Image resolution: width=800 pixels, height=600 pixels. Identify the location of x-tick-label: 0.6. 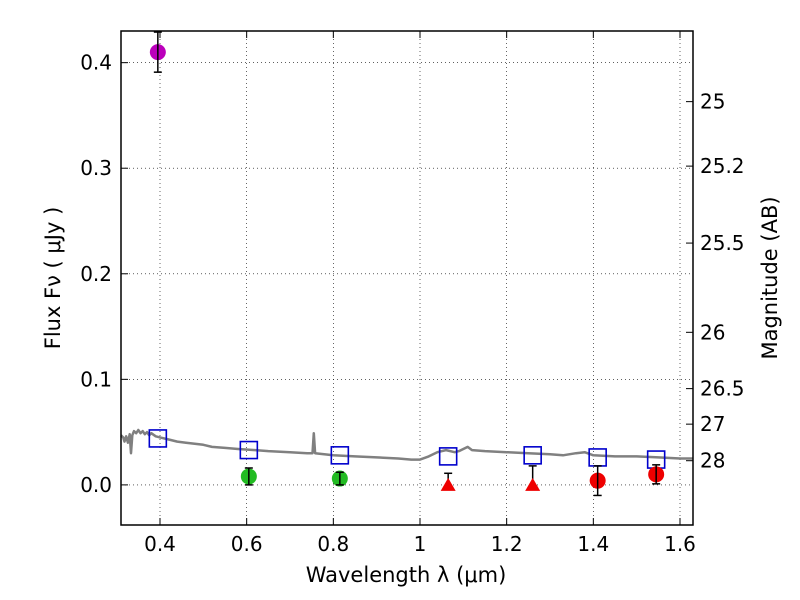
(247, 544).